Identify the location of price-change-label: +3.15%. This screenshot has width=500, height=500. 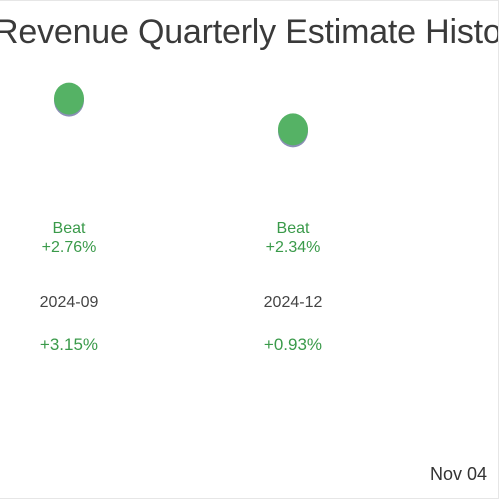
(69, 344).